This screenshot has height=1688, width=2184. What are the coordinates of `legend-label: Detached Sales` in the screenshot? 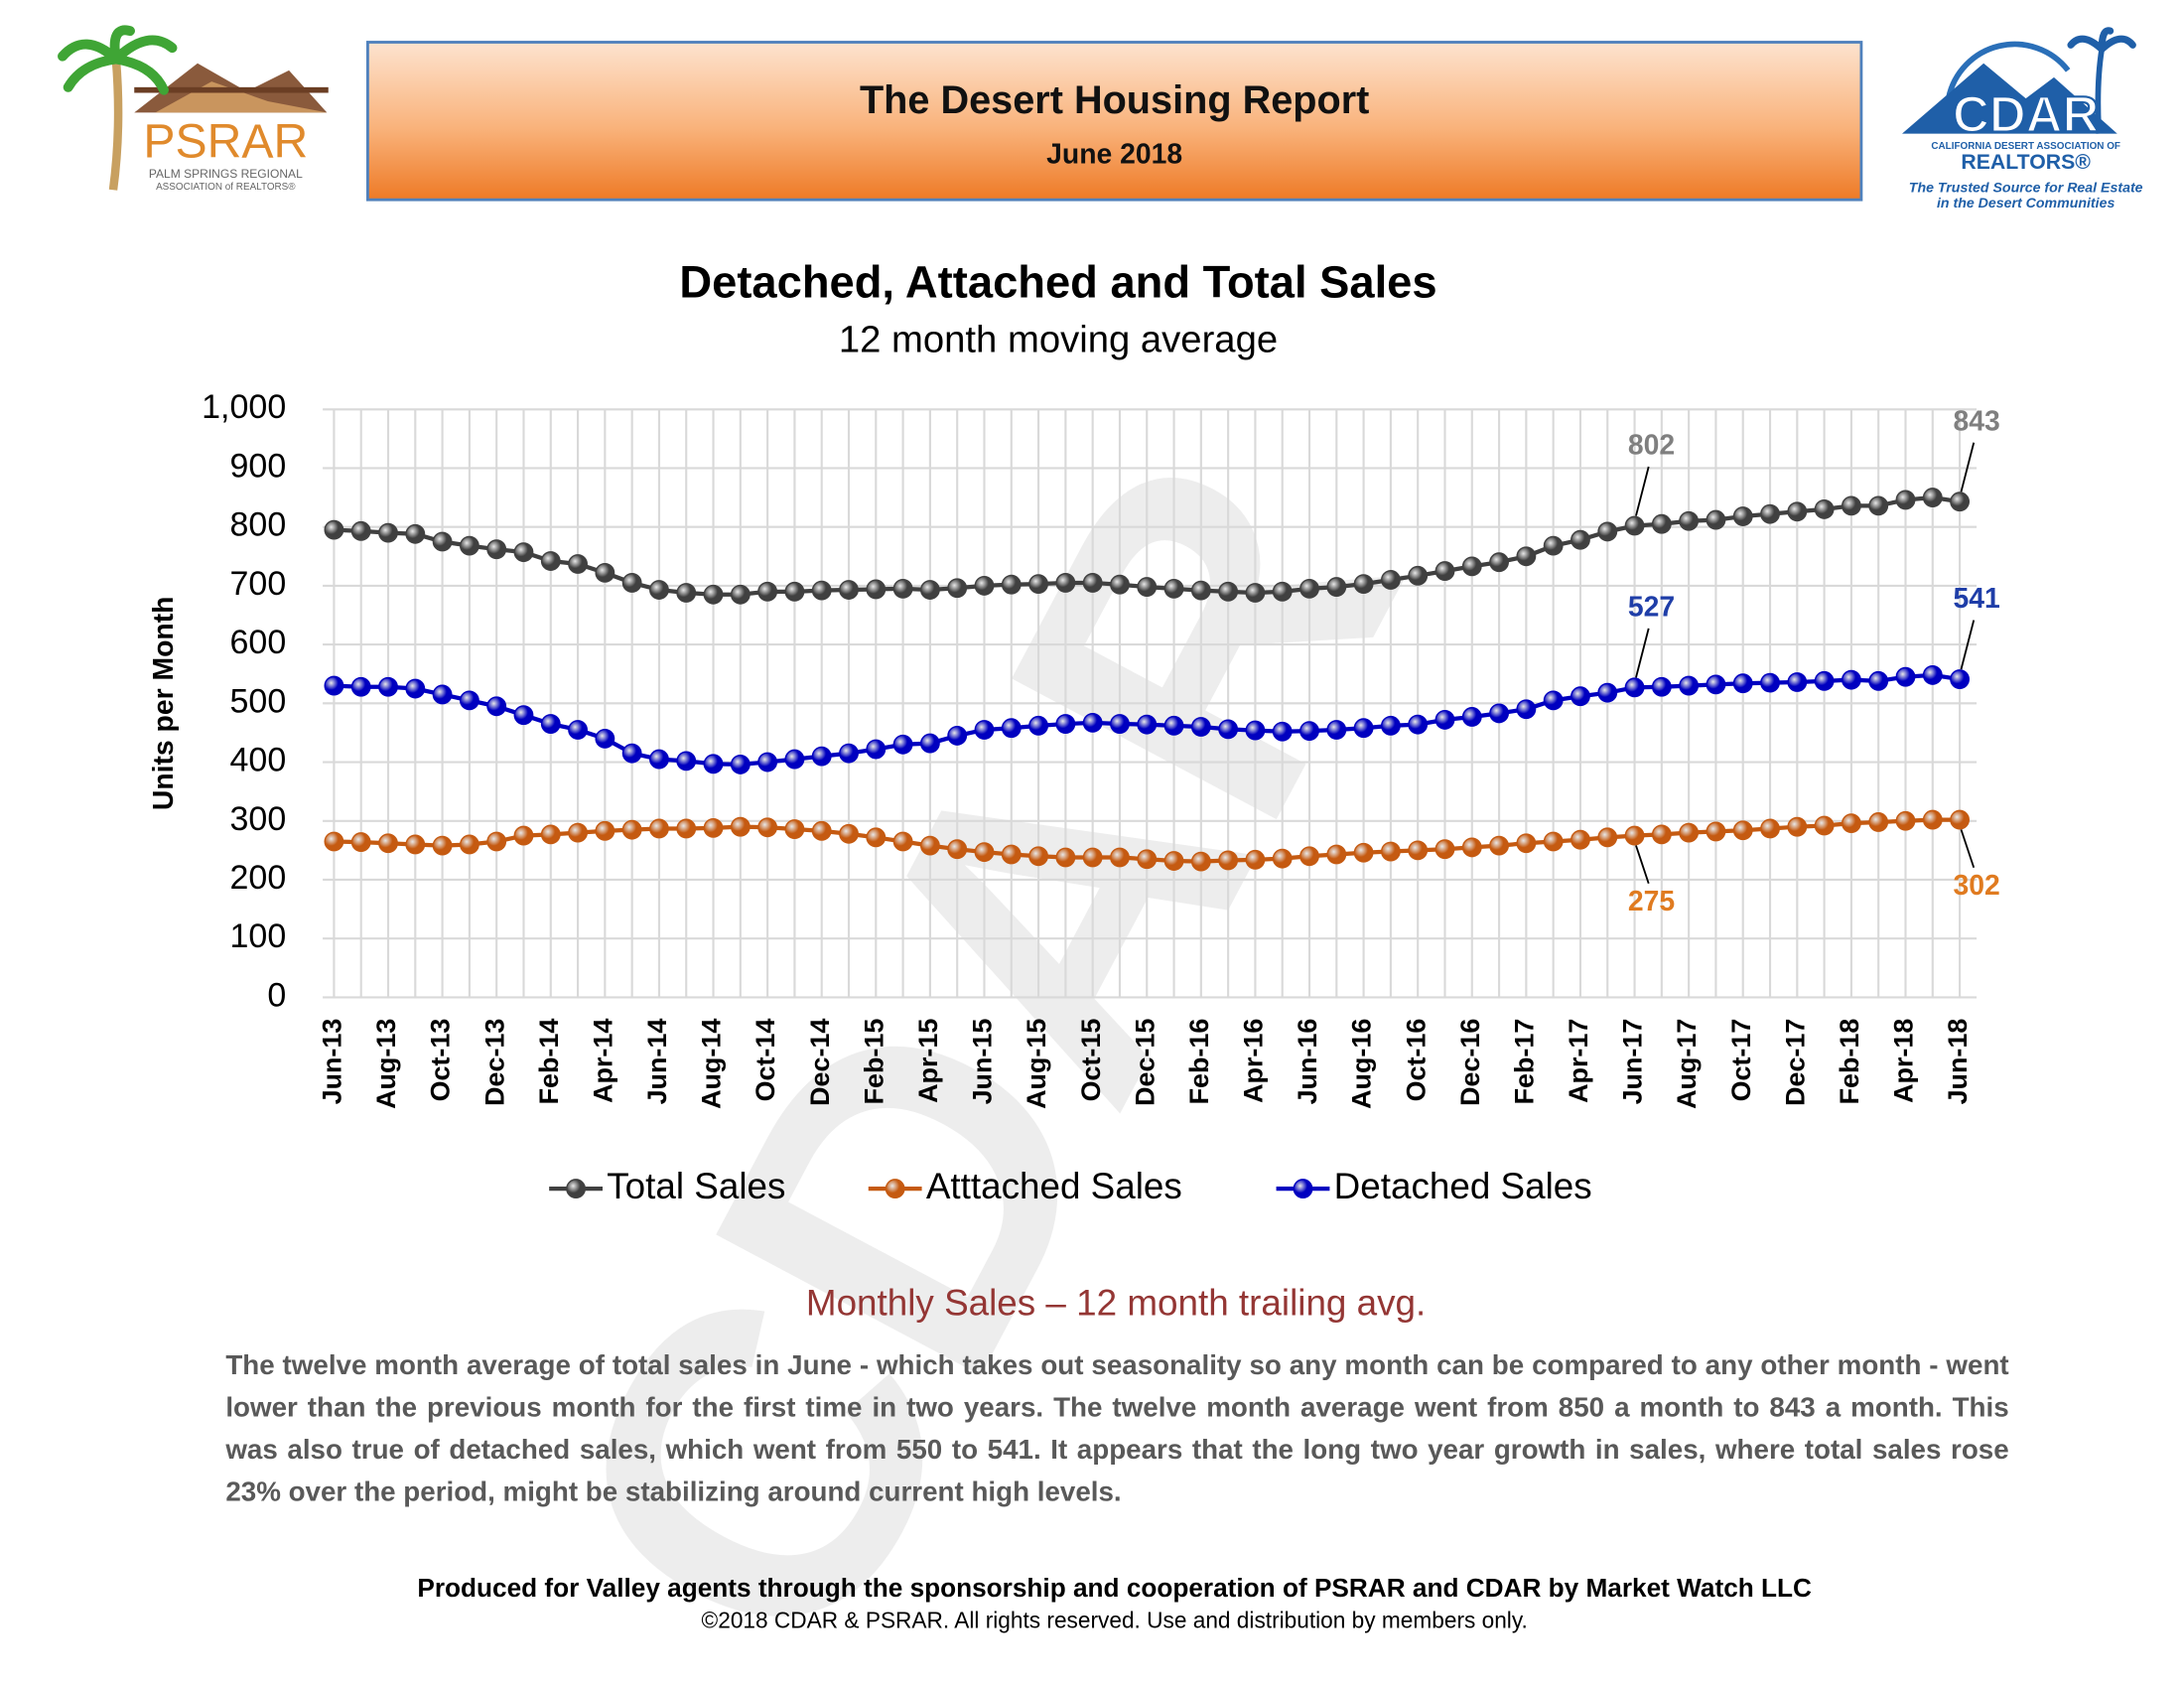 It's located at (1463, 1186).